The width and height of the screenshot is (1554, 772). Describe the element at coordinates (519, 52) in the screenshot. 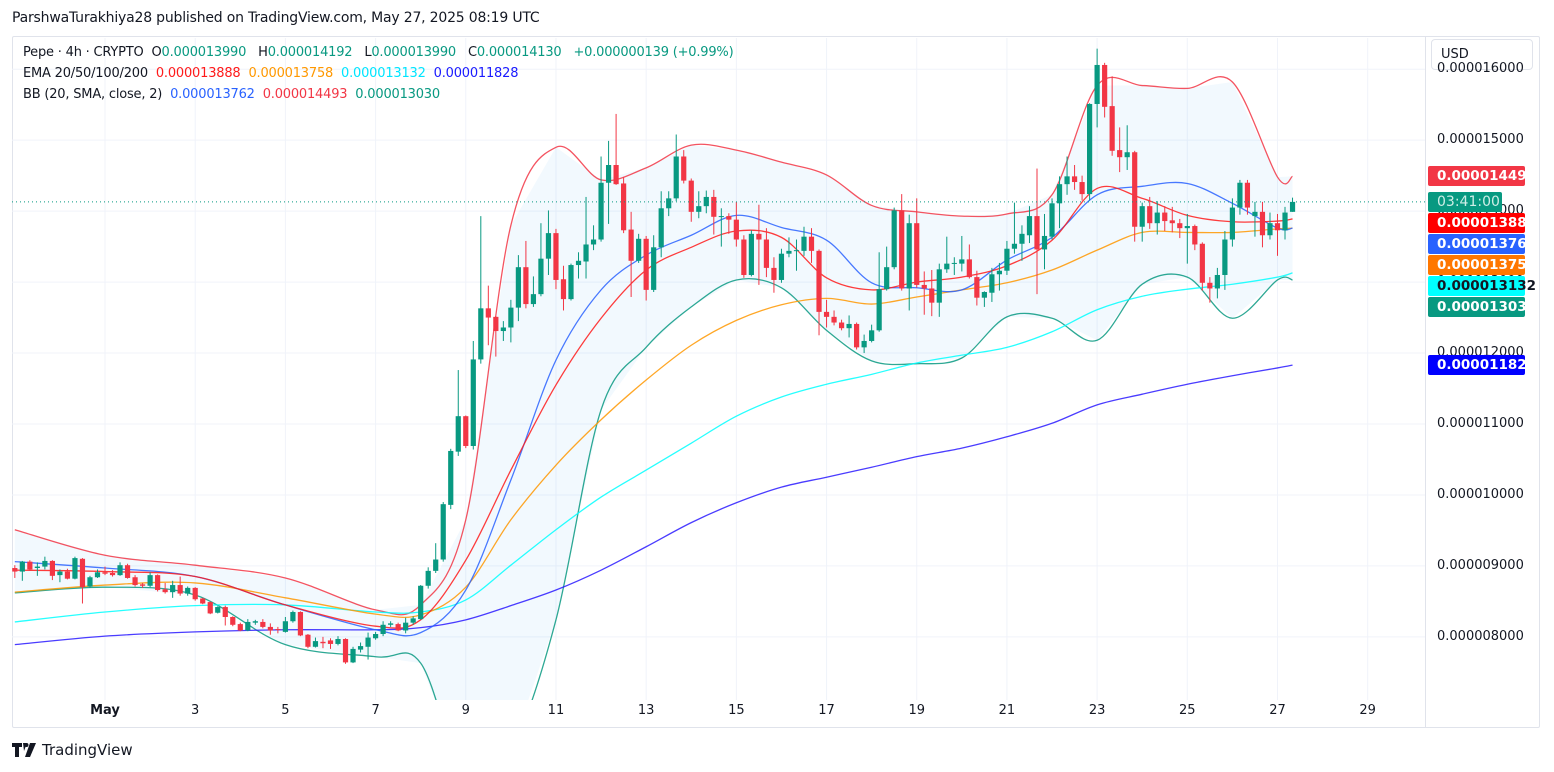

I see `close-value: 0.000014130` at that location.